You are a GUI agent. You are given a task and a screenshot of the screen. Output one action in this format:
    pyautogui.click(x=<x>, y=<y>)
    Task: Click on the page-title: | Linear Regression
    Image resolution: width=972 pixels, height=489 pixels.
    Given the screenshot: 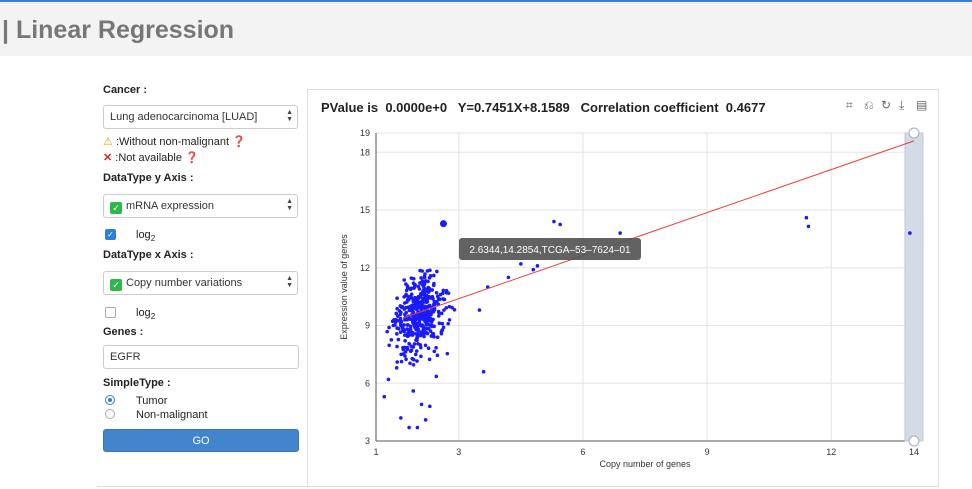 What is the action you would take?
    pyautogui.click(x=118, y=30)
    